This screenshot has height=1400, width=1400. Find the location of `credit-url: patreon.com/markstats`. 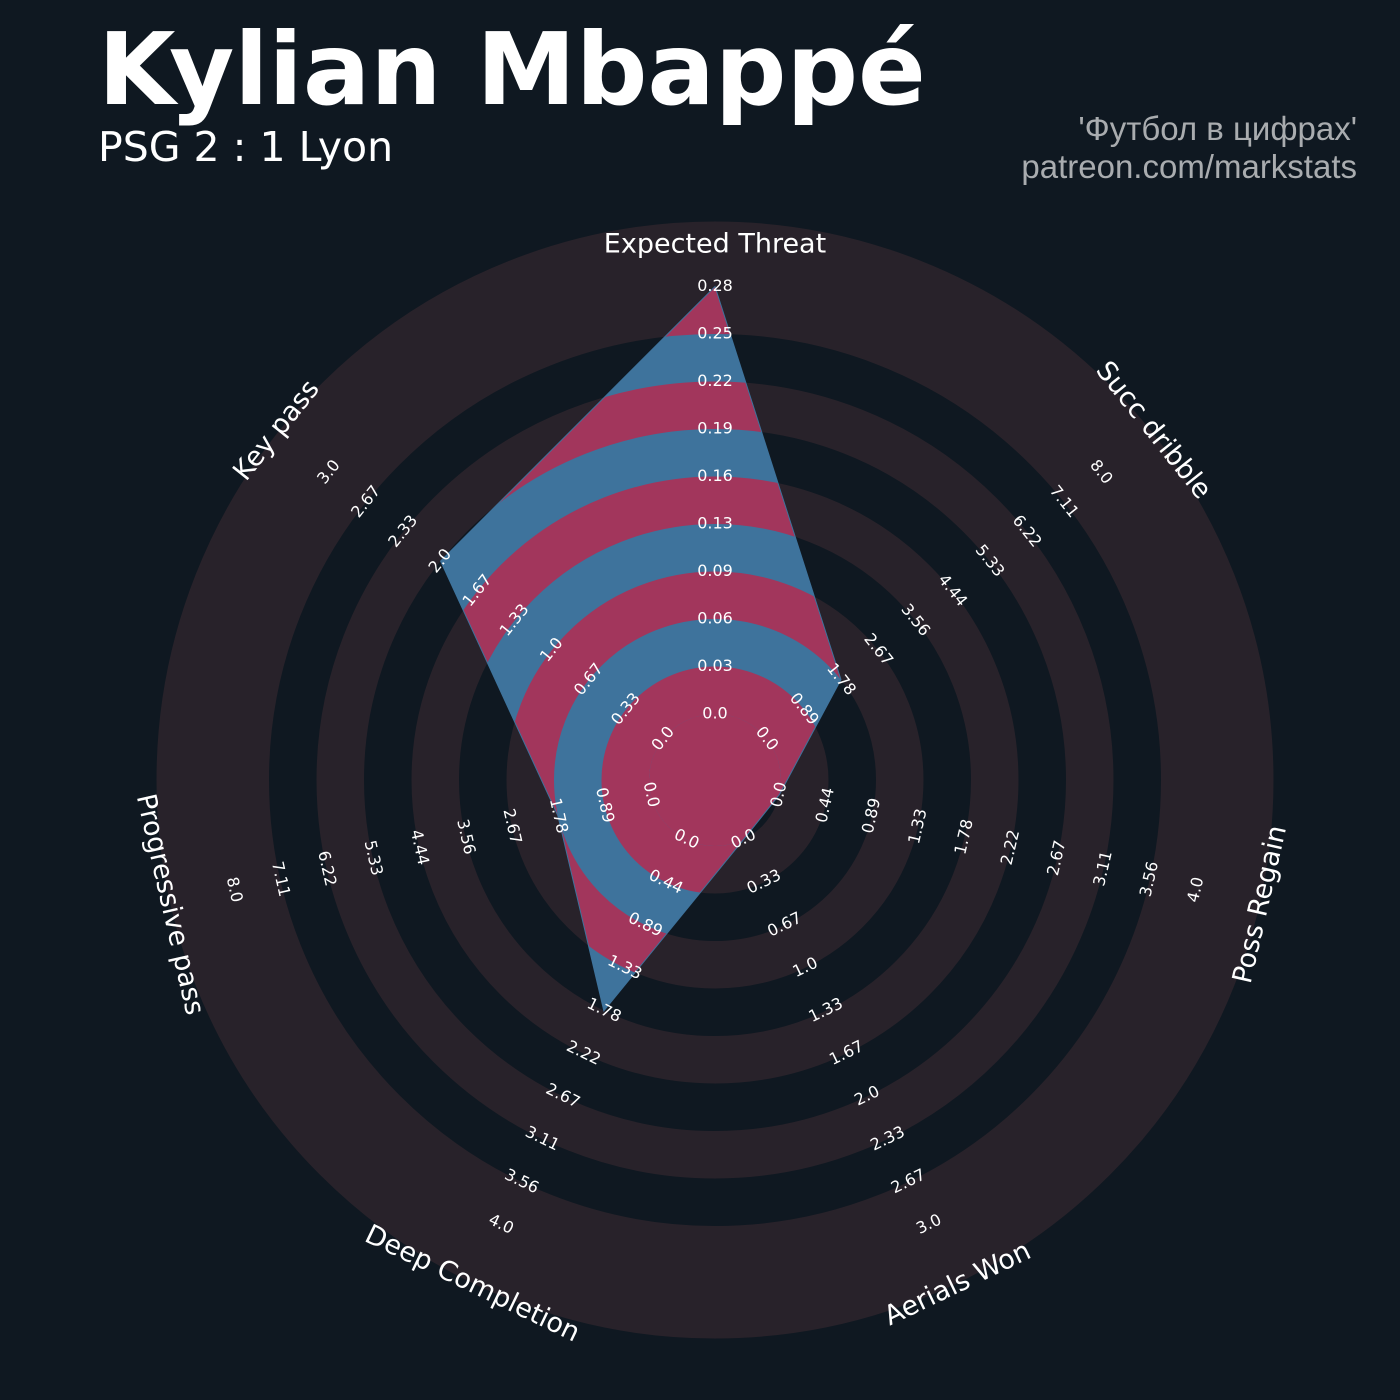

credit-url: patreon.com/markstats is located at coordinates (1189, 166).